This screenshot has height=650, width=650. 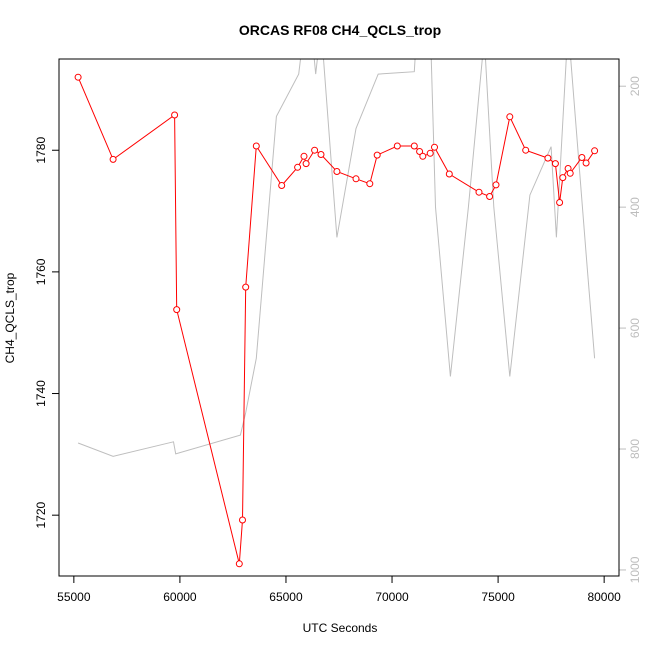 What do you see at coordinates (635, 207) in the screenshot?
I see `y2-tick-label: 400` at bounding box center [635, 207].